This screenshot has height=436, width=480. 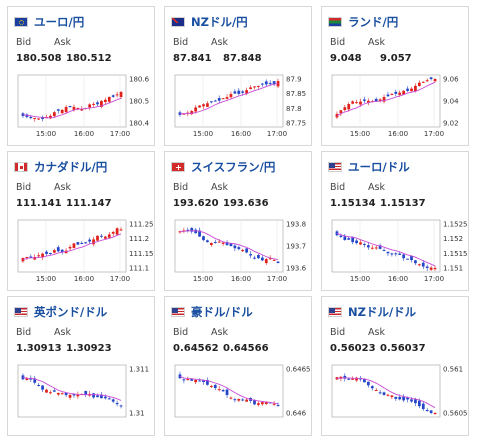 What do you see at coordinates (242, 58) in the screenshot?
I see `ask-value: 87.848` at bounding box center [242, 58].